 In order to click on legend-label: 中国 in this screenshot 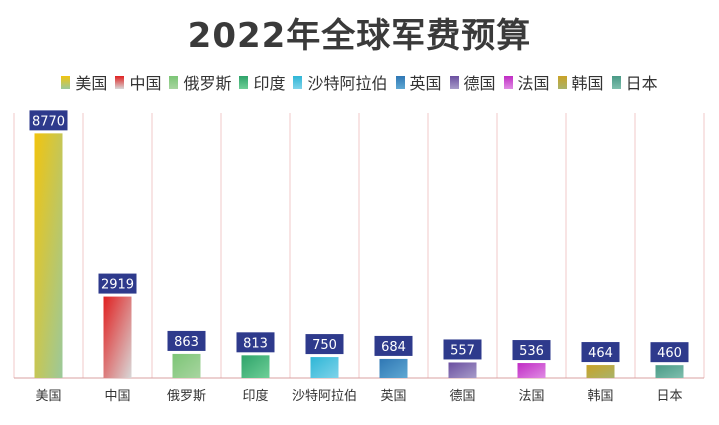, I will do `click(145, 83)`.